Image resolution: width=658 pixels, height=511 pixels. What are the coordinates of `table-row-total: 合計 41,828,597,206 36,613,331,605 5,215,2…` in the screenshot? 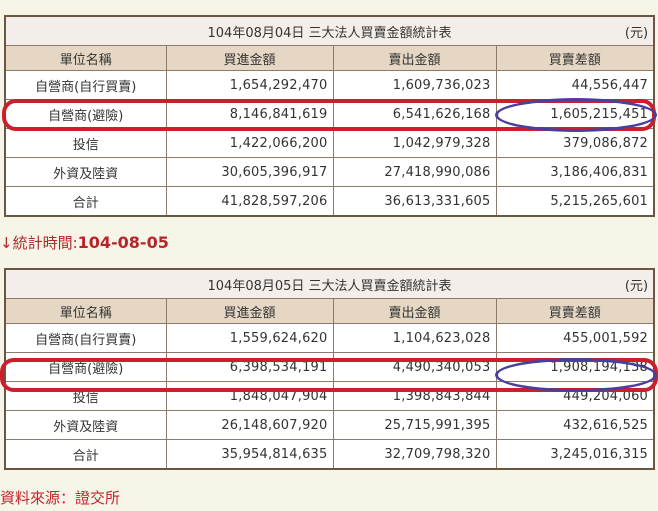 It's located at (329, 201).